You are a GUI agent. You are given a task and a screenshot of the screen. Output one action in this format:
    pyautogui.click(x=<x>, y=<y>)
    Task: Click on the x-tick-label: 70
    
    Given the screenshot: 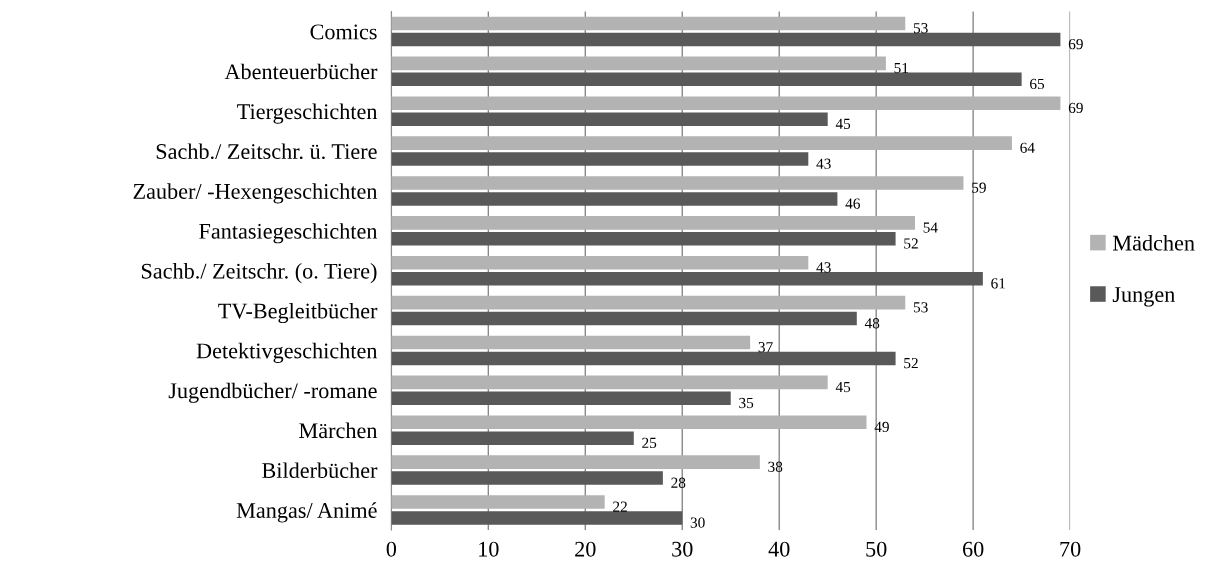 What is the action you would take?
    pyautogui.click(x=1070, y=549)
    